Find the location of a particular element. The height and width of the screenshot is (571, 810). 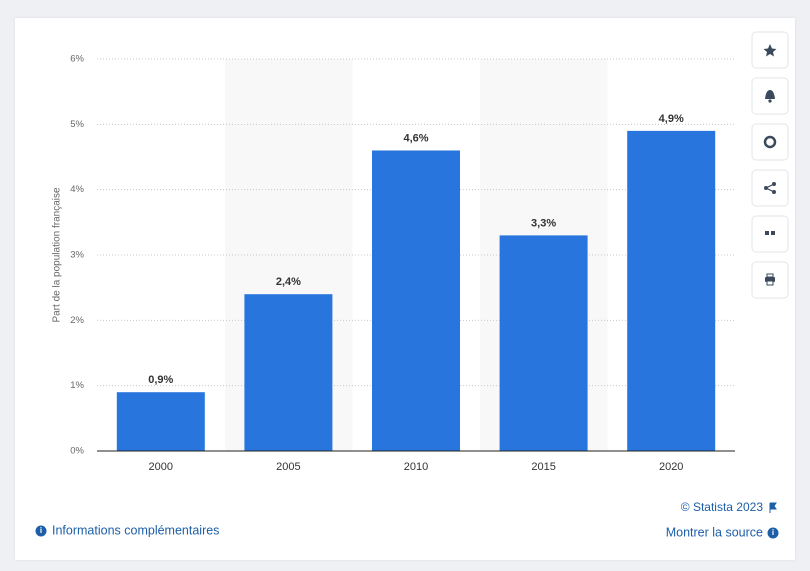

value-label: 0,9% is located at coordinates (160, 380).